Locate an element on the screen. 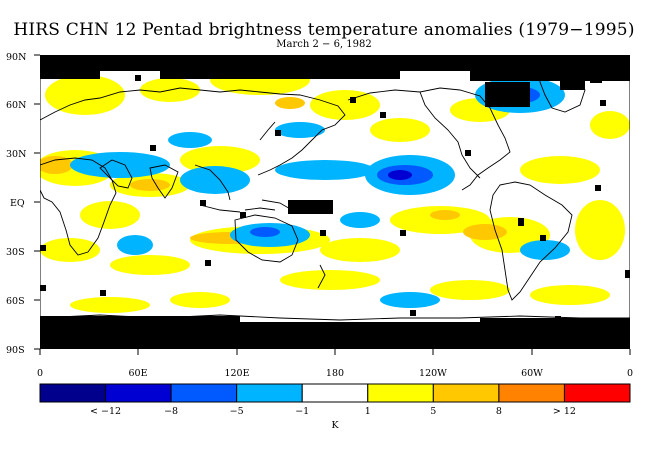  x-axis: 0 60E 120E 180 120W 60W 0 is located at coordinates (335, 364).